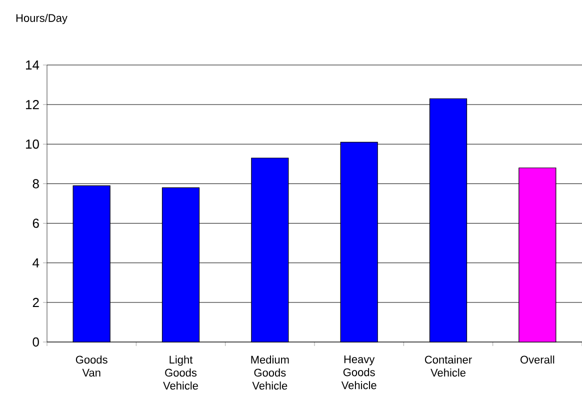 This screenshot has height=419, width=582. I want to click on y-tick-label: 10, so click(32, 144).